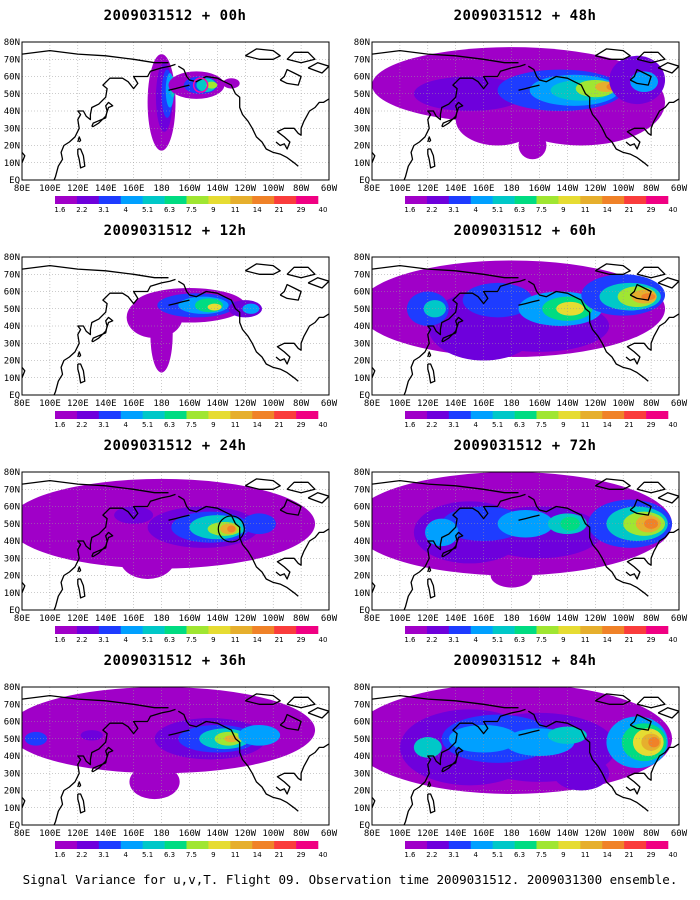 This screenshot has width=700, height=900. I want to click on x-tick-label: 120W, so click(245, 834).